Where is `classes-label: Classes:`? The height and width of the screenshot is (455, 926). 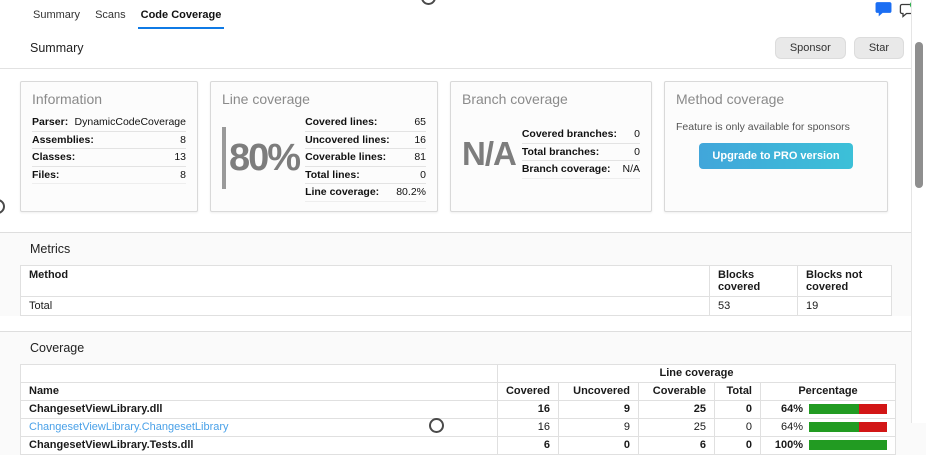 classes-label: Classes: is located at coordinates (54, 157).